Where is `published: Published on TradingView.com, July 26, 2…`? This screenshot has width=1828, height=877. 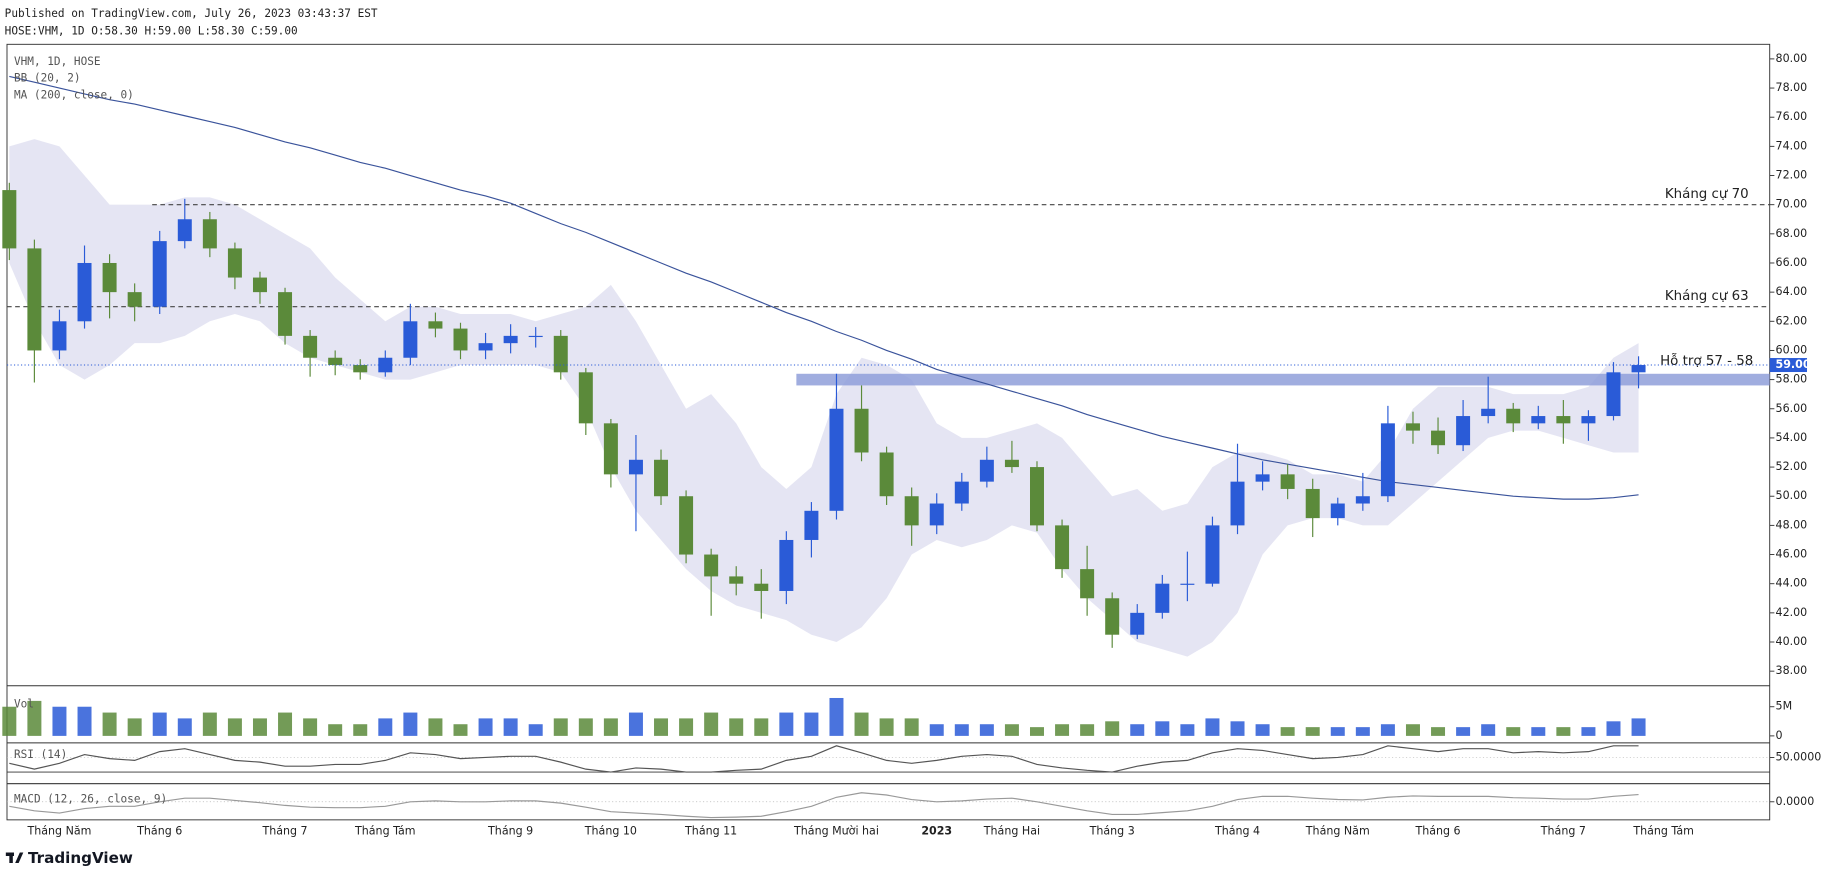 published: Published on TradingView.com, July 26, 2… is located at coordinates (191, 13).